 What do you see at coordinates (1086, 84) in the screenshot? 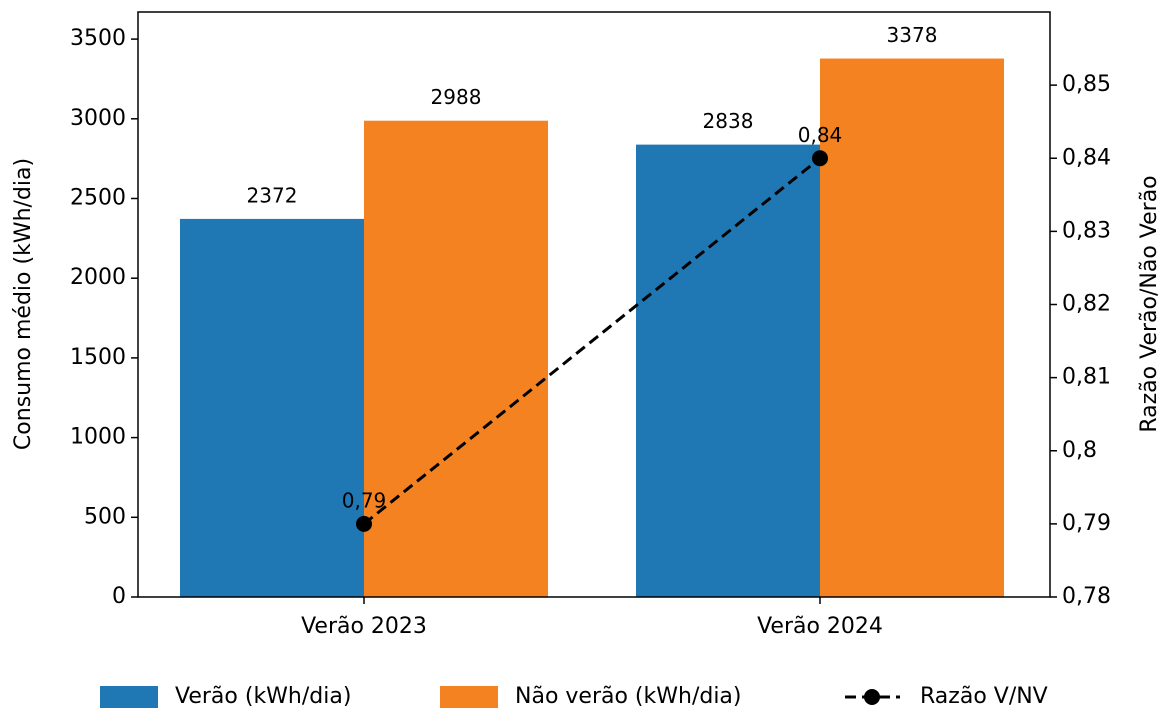
I see `y2-tick-label: 0,85` at bounding box center [1086, 84].